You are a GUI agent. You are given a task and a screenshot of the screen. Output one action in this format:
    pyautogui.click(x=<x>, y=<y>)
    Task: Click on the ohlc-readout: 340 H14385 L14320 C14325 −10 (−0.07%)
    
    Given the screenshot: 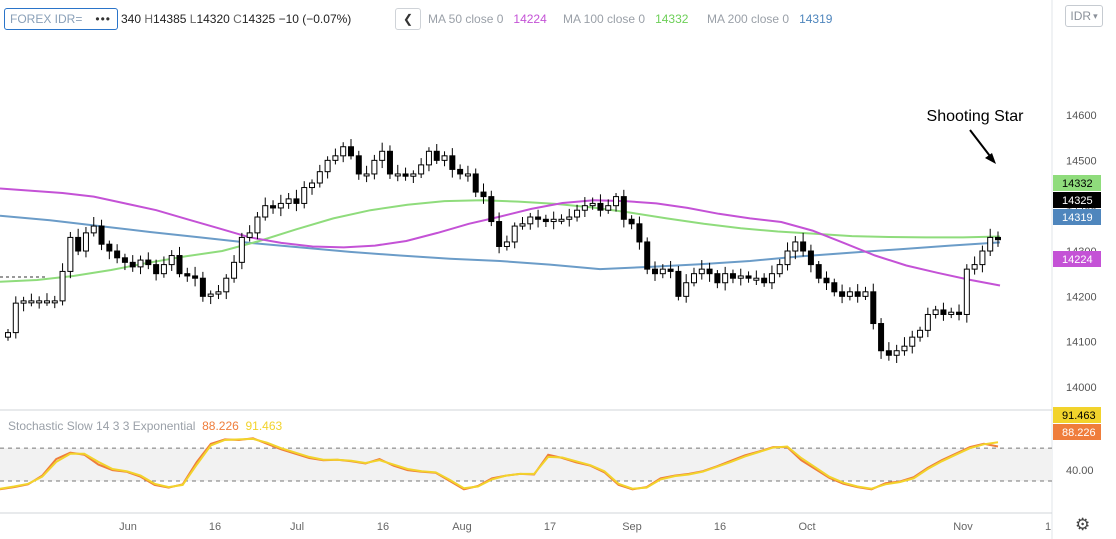 What is the action you would take?
    pyautogui.click(x=236, y=19)
    